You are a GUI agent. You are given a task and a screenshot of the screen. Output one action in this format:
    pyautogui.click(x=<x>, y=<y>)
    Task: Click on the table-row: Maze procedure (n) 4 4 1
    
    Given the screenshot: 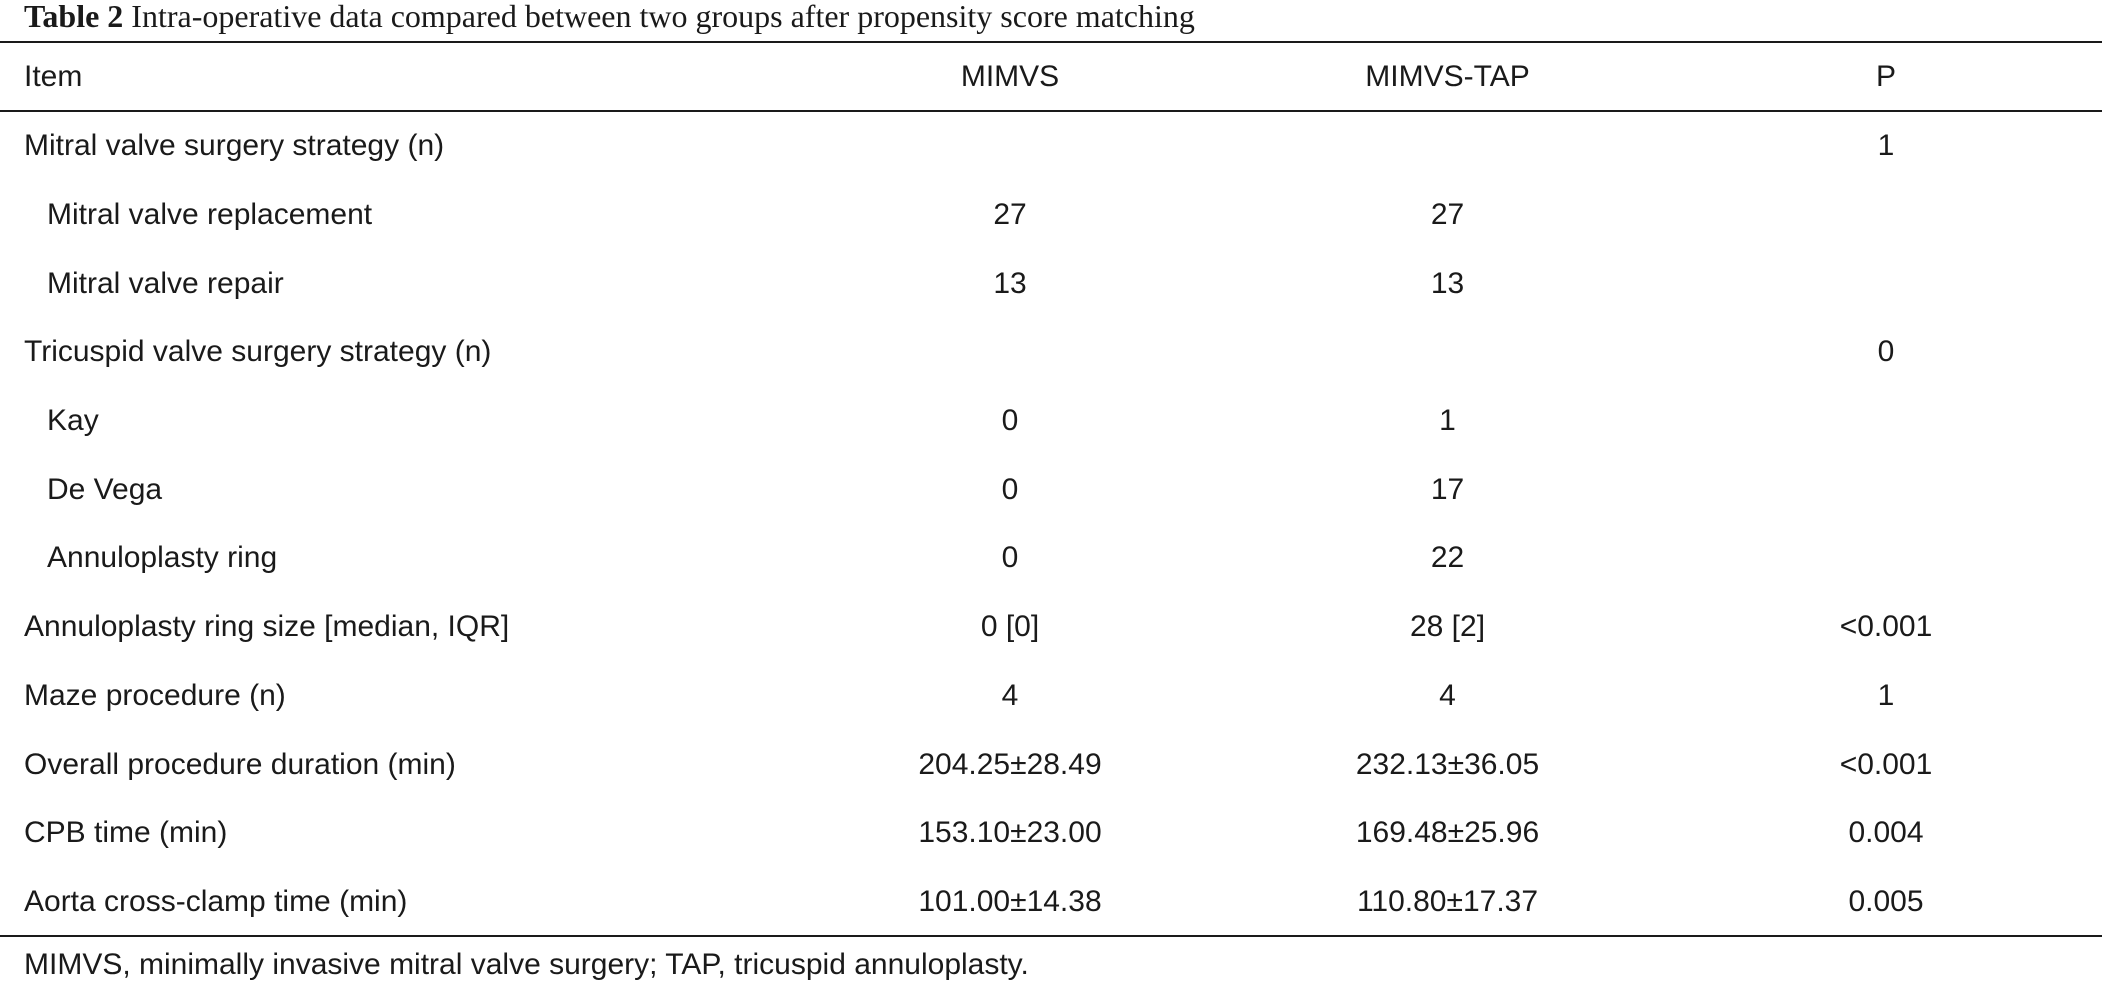 What is the action you would take?
    pyautogui.click(x=1051, y=696)
    